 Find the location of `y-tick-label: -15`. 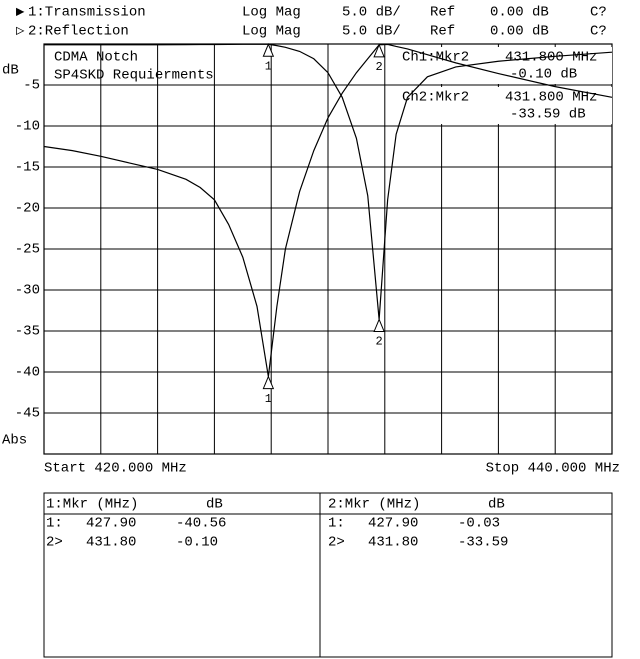

y-tick-label: -15 is located at coordinates (27, 168).